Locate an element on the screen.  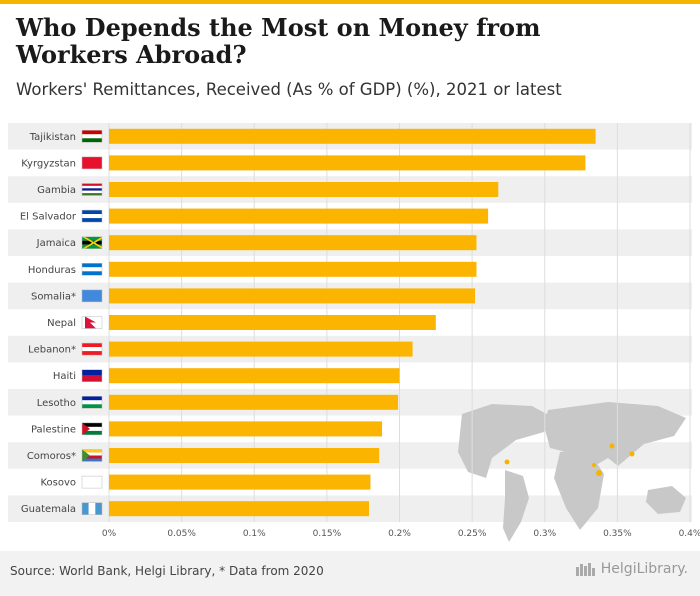
category-label: Kyrgyzstan is located at coordinates (48, 163).